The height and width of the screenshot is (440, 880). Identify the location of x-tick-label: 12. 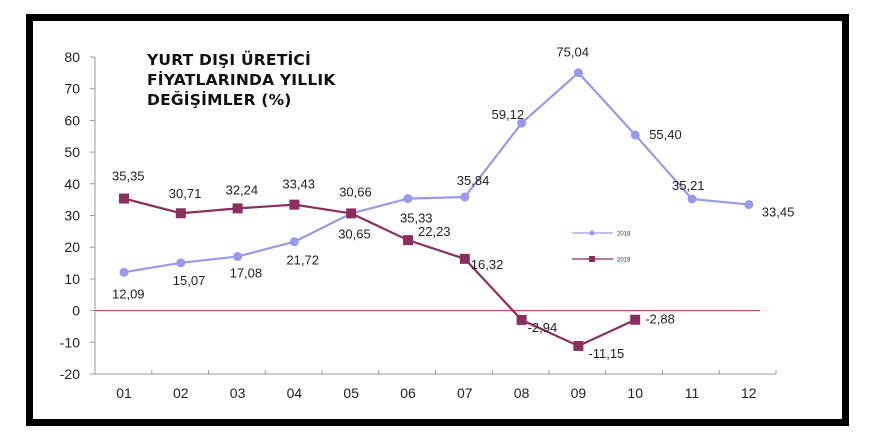
(749, 393).